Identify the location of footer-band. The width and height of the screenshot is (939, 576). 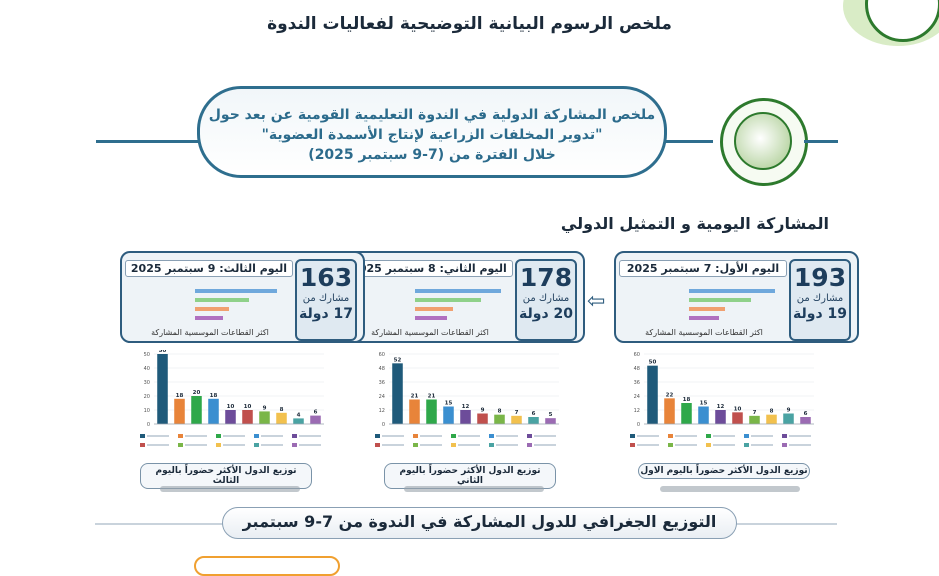
(479, 523).